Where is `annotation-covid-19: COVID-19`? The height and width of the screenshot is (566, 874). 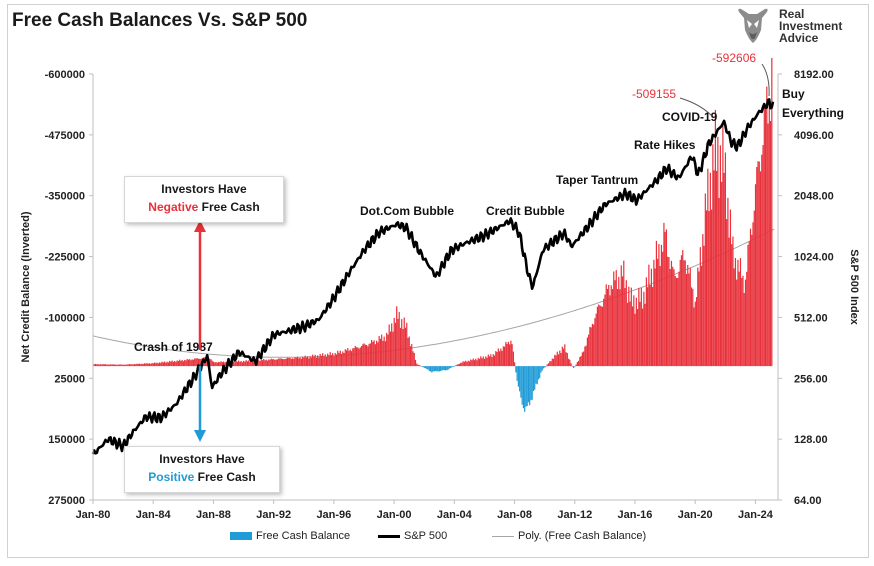 annotation-covid-19: COVID-19 is located at coordinates (690, 117).